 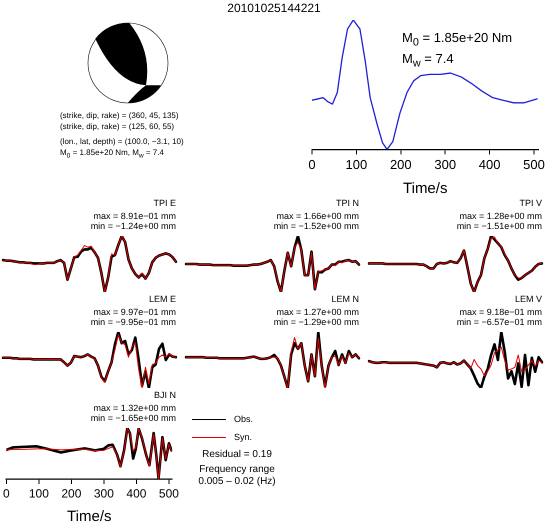 I want to click on text: max = 9.18e−01 mm, so click(x=500, y=312).